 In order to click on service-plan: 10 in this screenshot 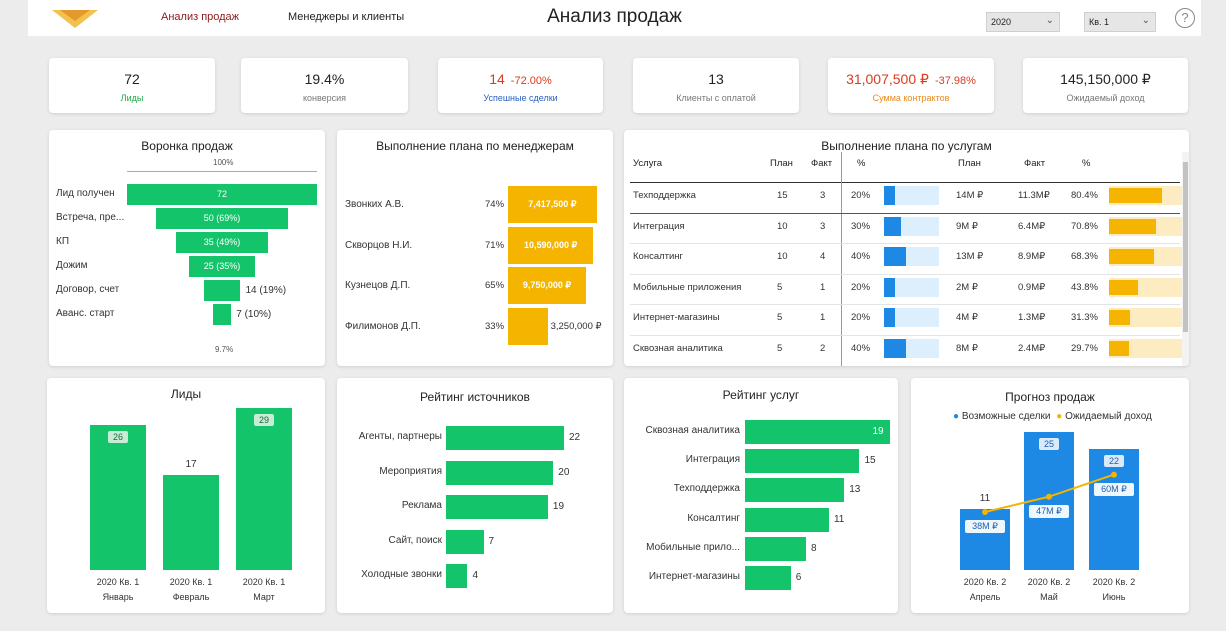, I will do `click(782, 226)`.